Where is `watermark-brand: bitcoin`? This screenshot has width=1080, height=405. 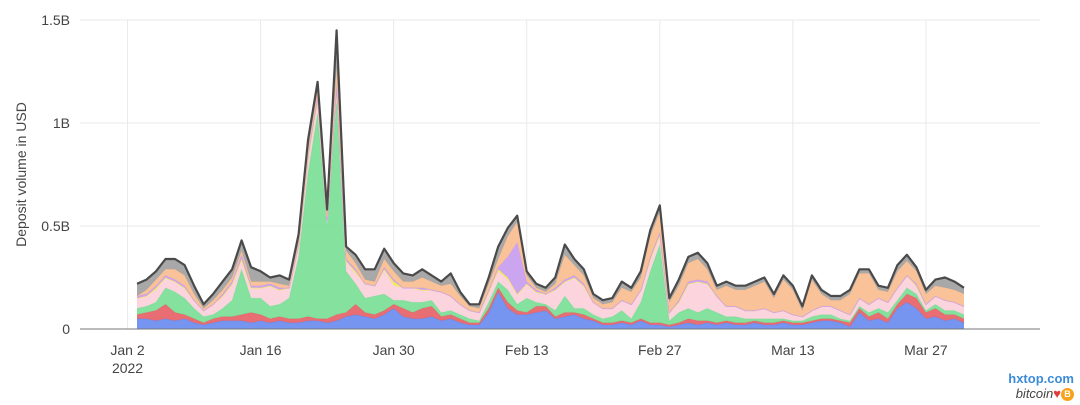 watermark-brand: bitcoin is located at coordinates (1034, 393).